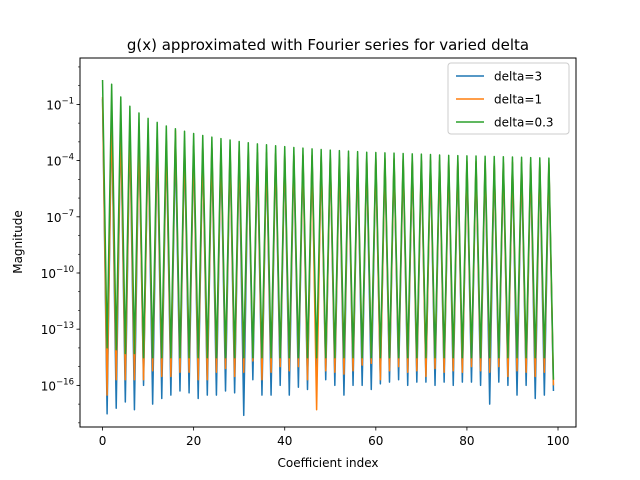 The image size is (640, 480). I want to click on x-tick-label: 60, so click(375, 441).